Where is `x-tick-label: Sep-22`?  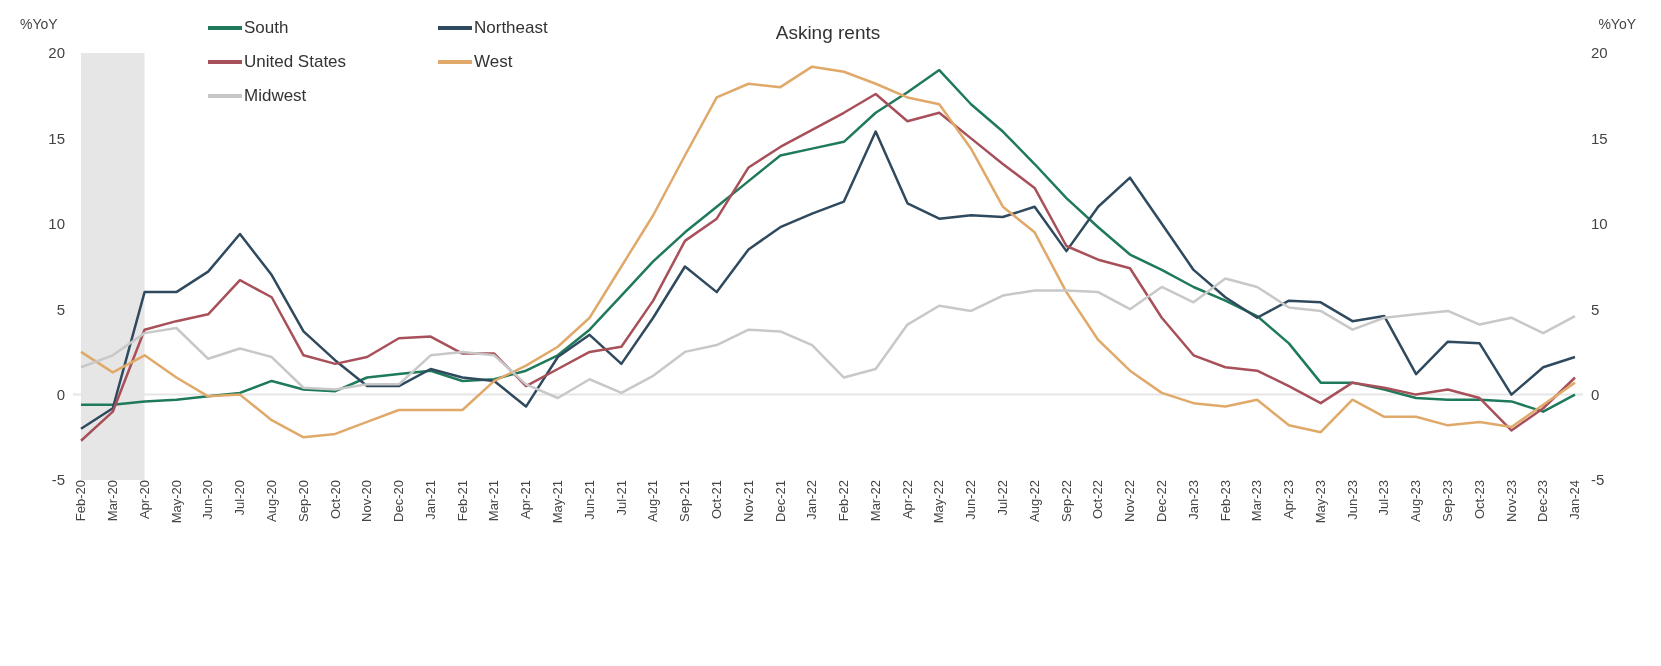 x-tick-label: Sep-22 is located at coordinates (1066, 501).